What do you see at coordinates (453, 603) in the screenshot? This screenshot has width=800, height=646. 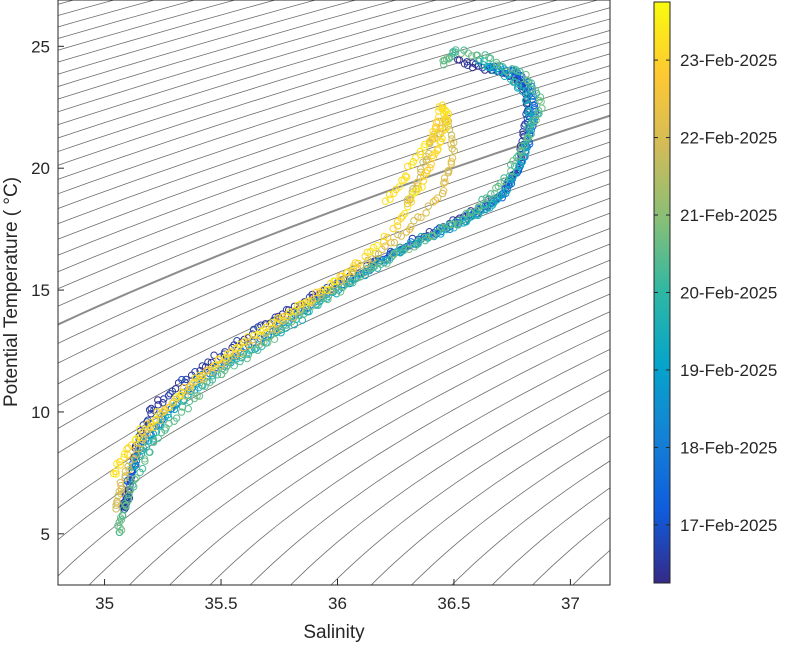 I see `x-tick-label: 36.5` at bounding box center [453, 603].